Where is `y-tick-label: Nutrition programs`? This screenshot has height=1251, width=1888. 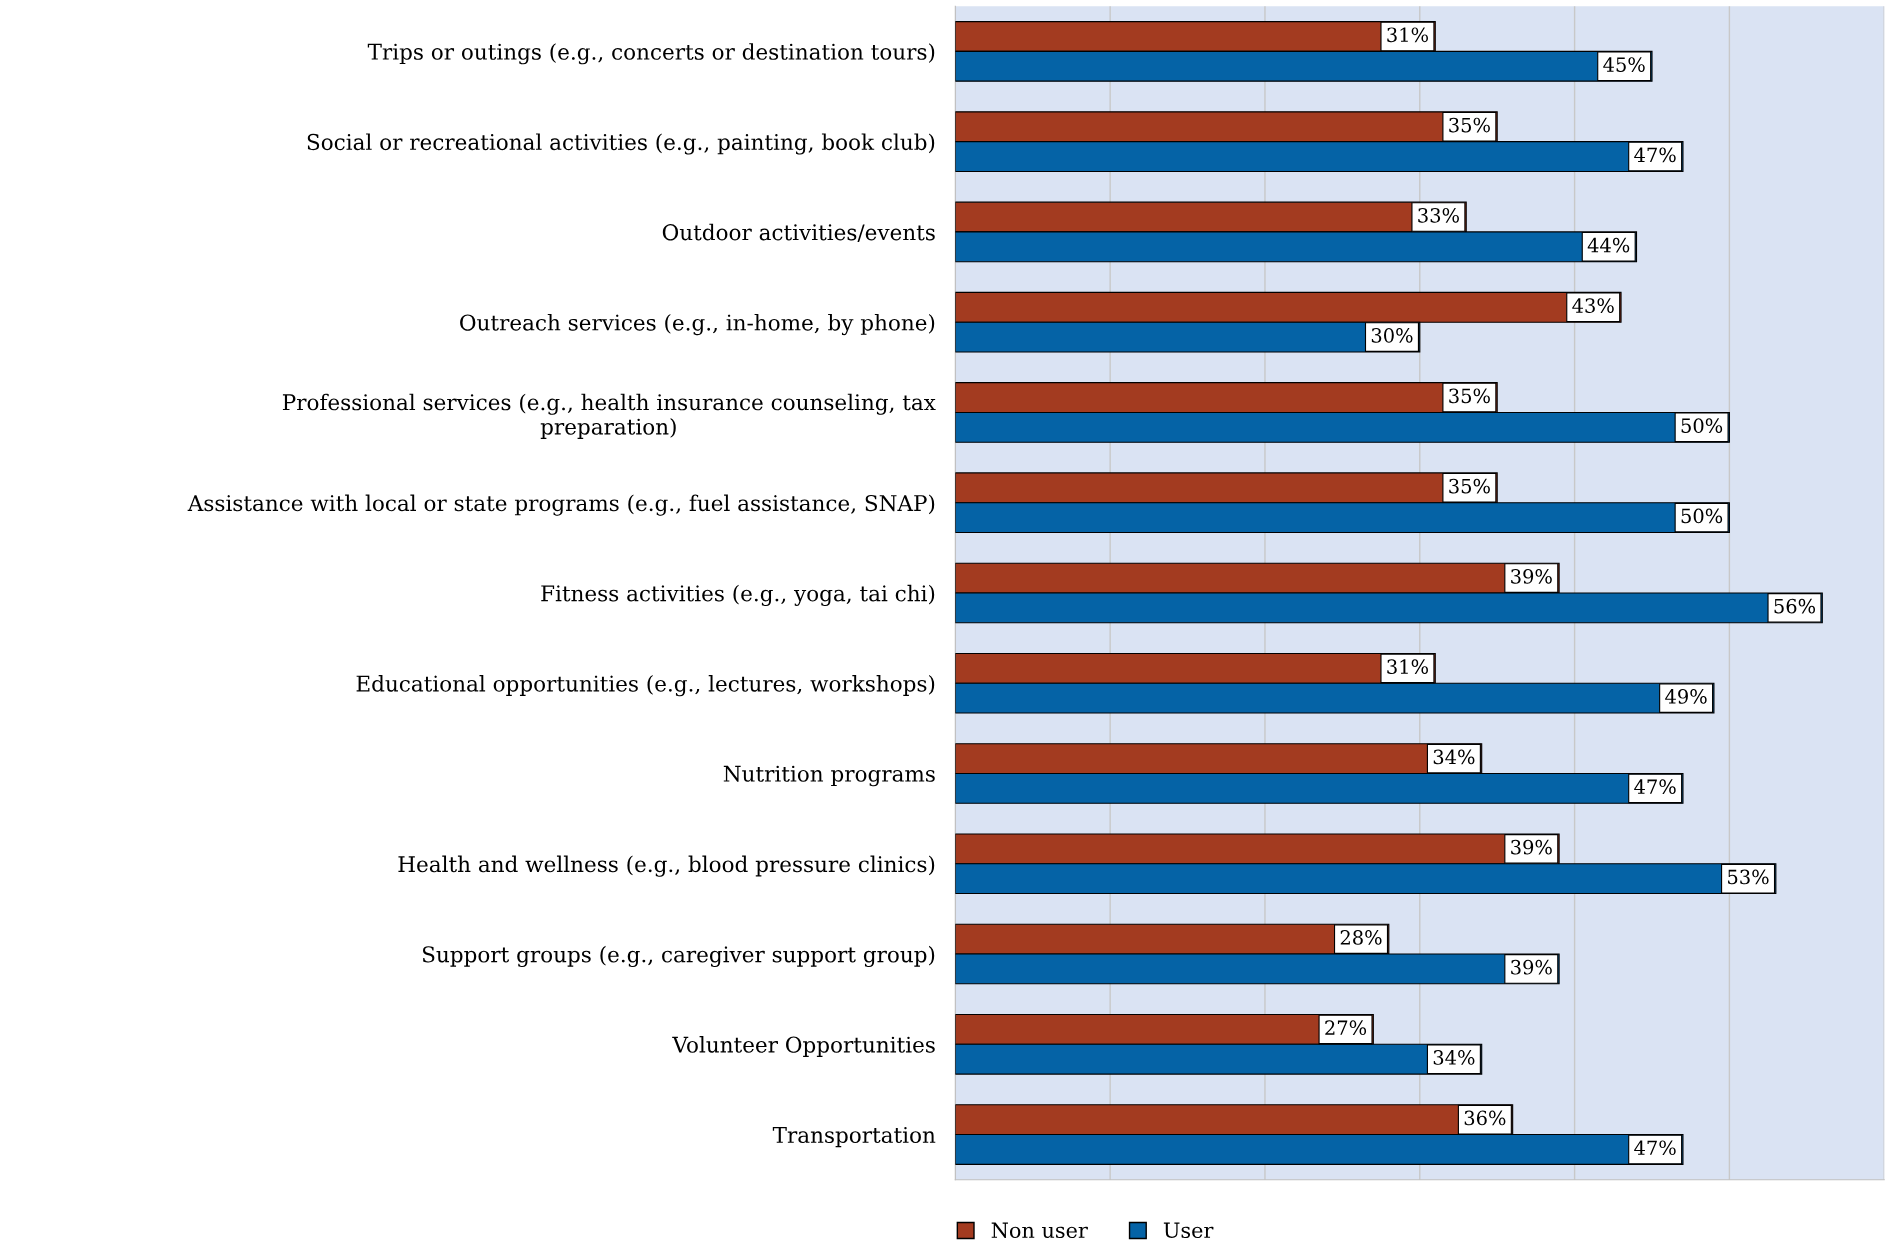 y-tick-label: Nutrition programs is located at coordinates (829, 776).